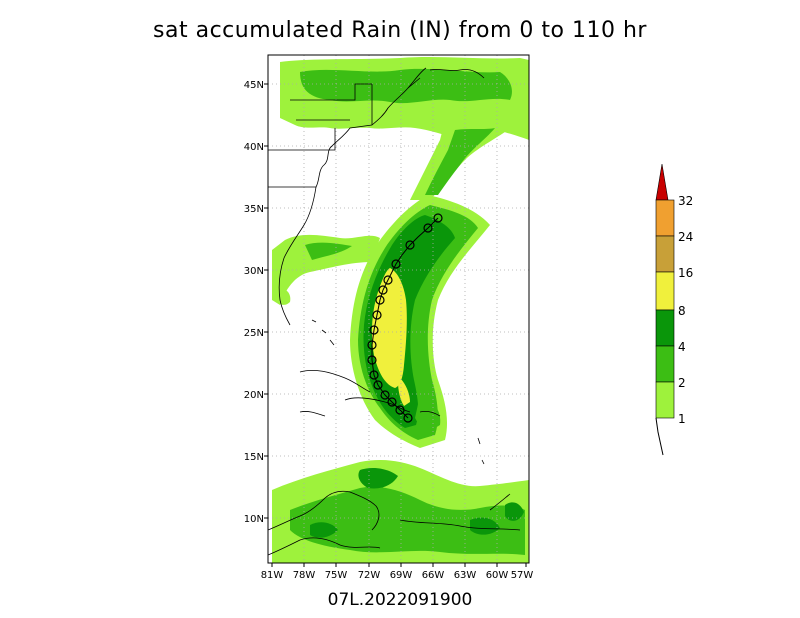  Describe the element at coordinates (254, 85) in the screenshot. I see `lat-tick-label: 45N` at that location.